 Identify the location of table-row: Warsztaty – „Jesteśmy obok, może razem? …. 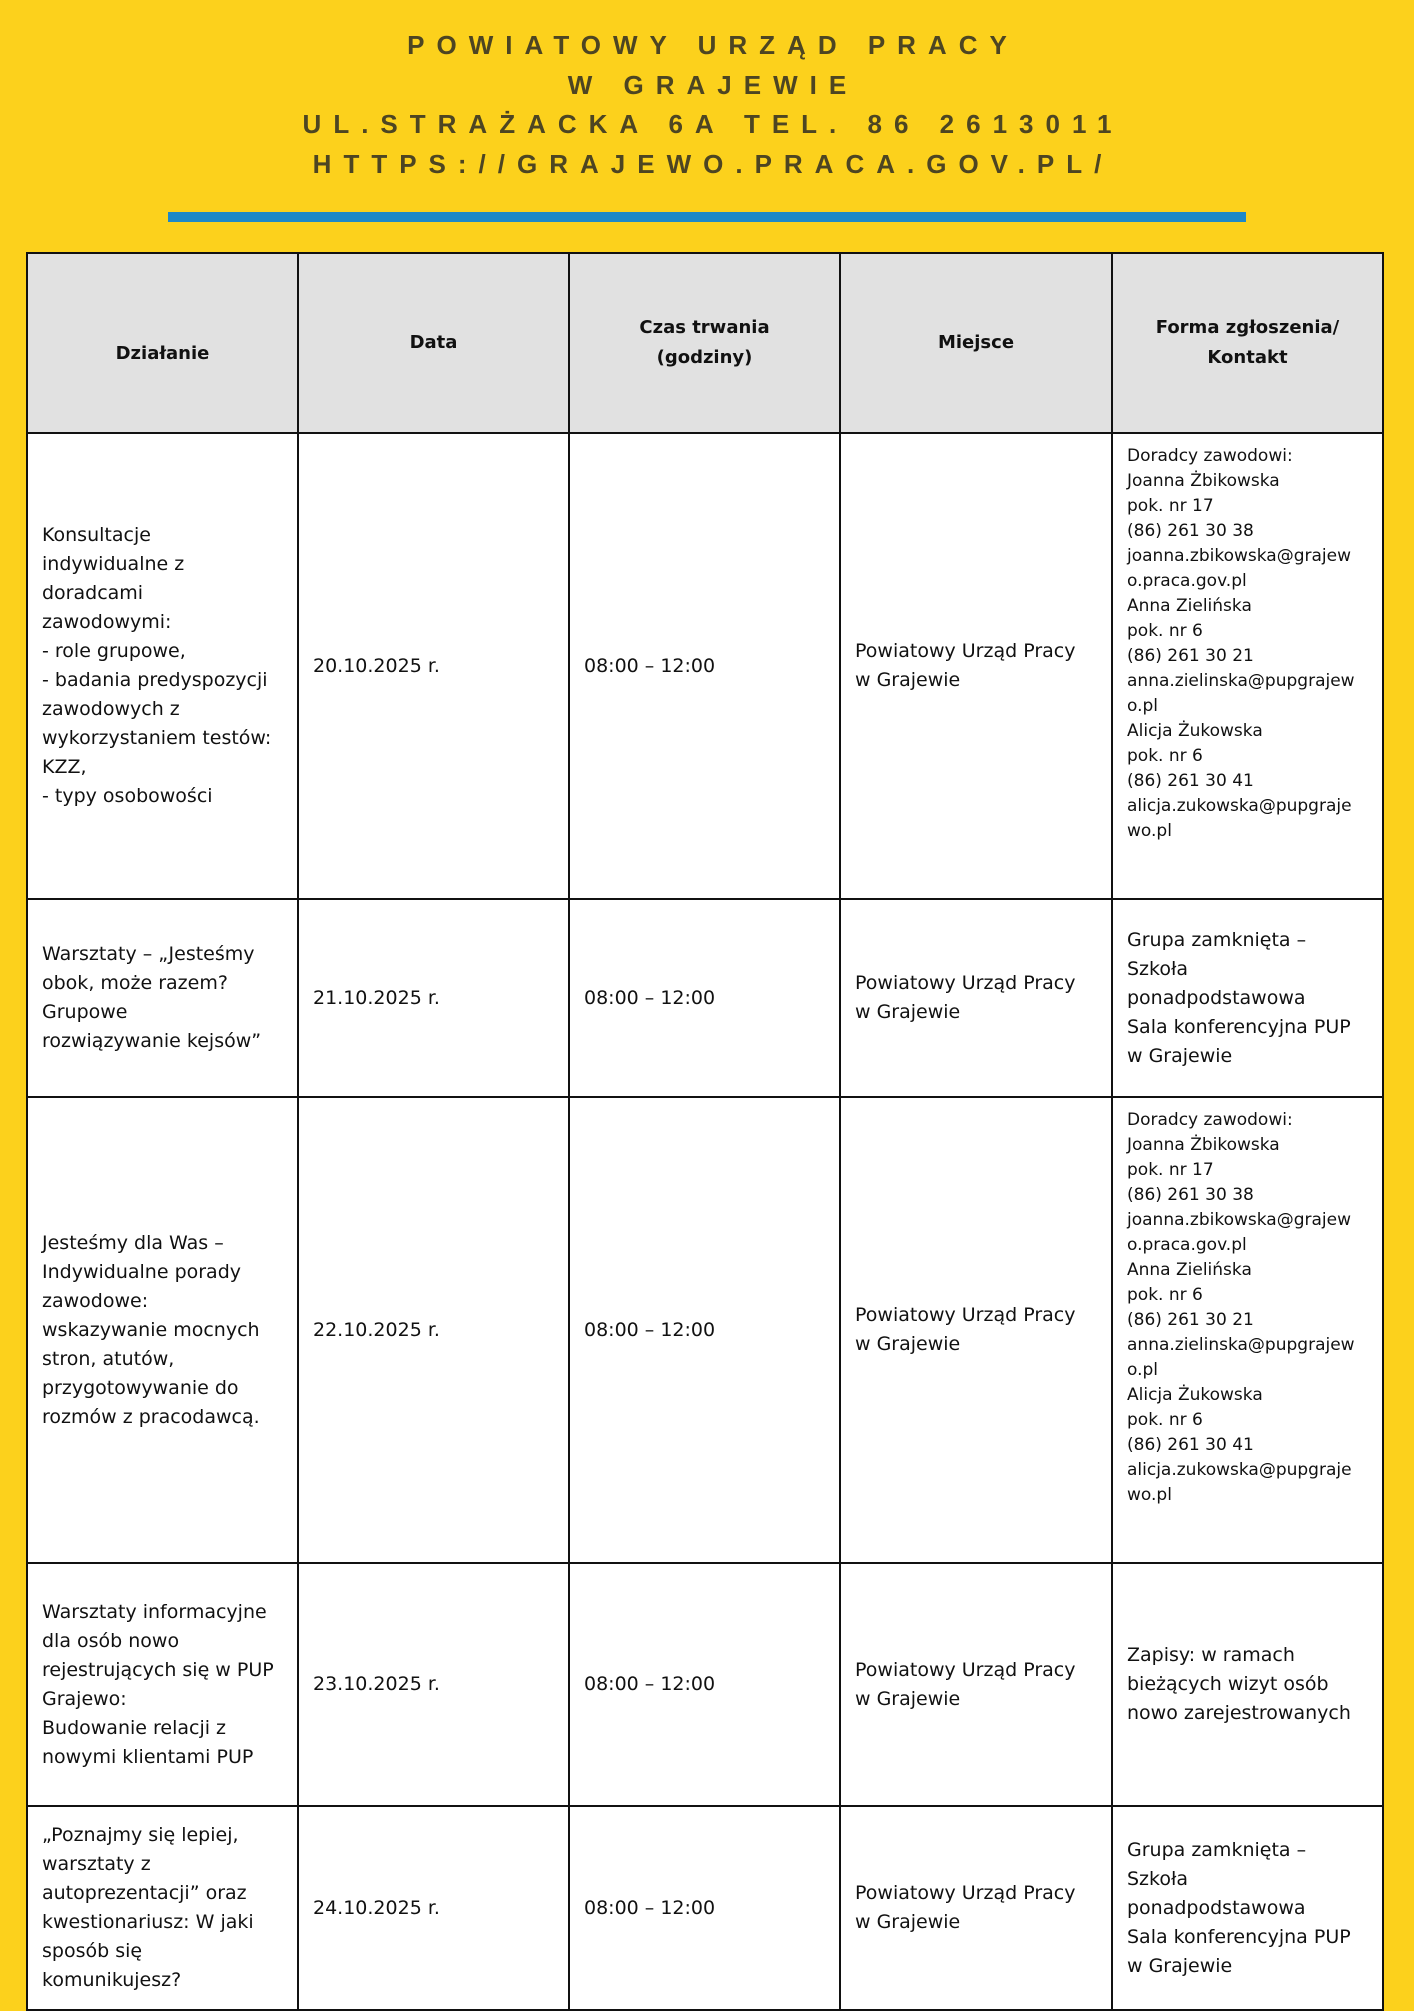
(705, 998).